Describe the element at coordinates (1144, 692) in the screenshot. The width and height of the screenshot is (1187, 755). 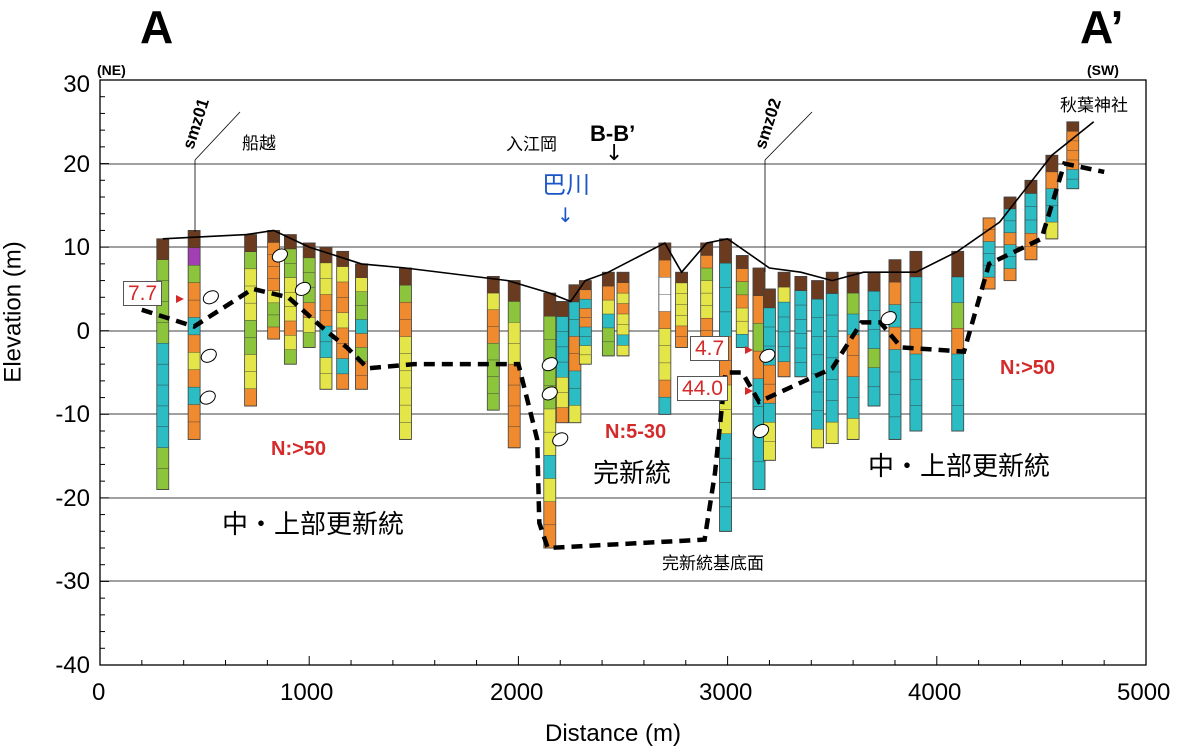
I see `x-tick-5000: 5000` at that location.